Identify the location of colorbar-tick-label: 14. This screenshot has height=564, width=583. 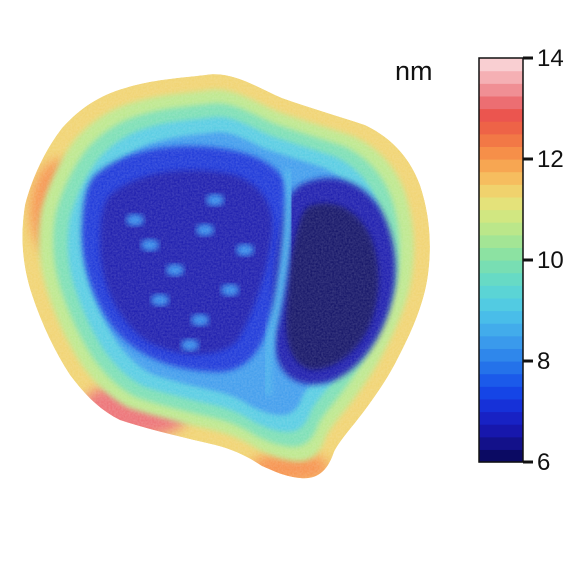
(550, 58).